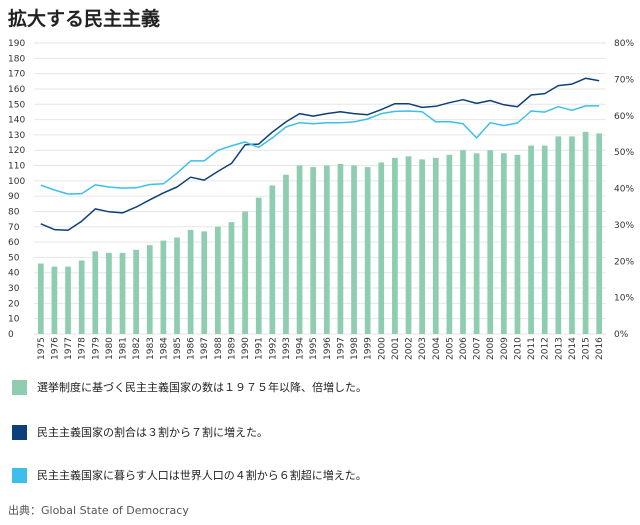  I want to click on x-tick-label: 1988, so click(219, 348).